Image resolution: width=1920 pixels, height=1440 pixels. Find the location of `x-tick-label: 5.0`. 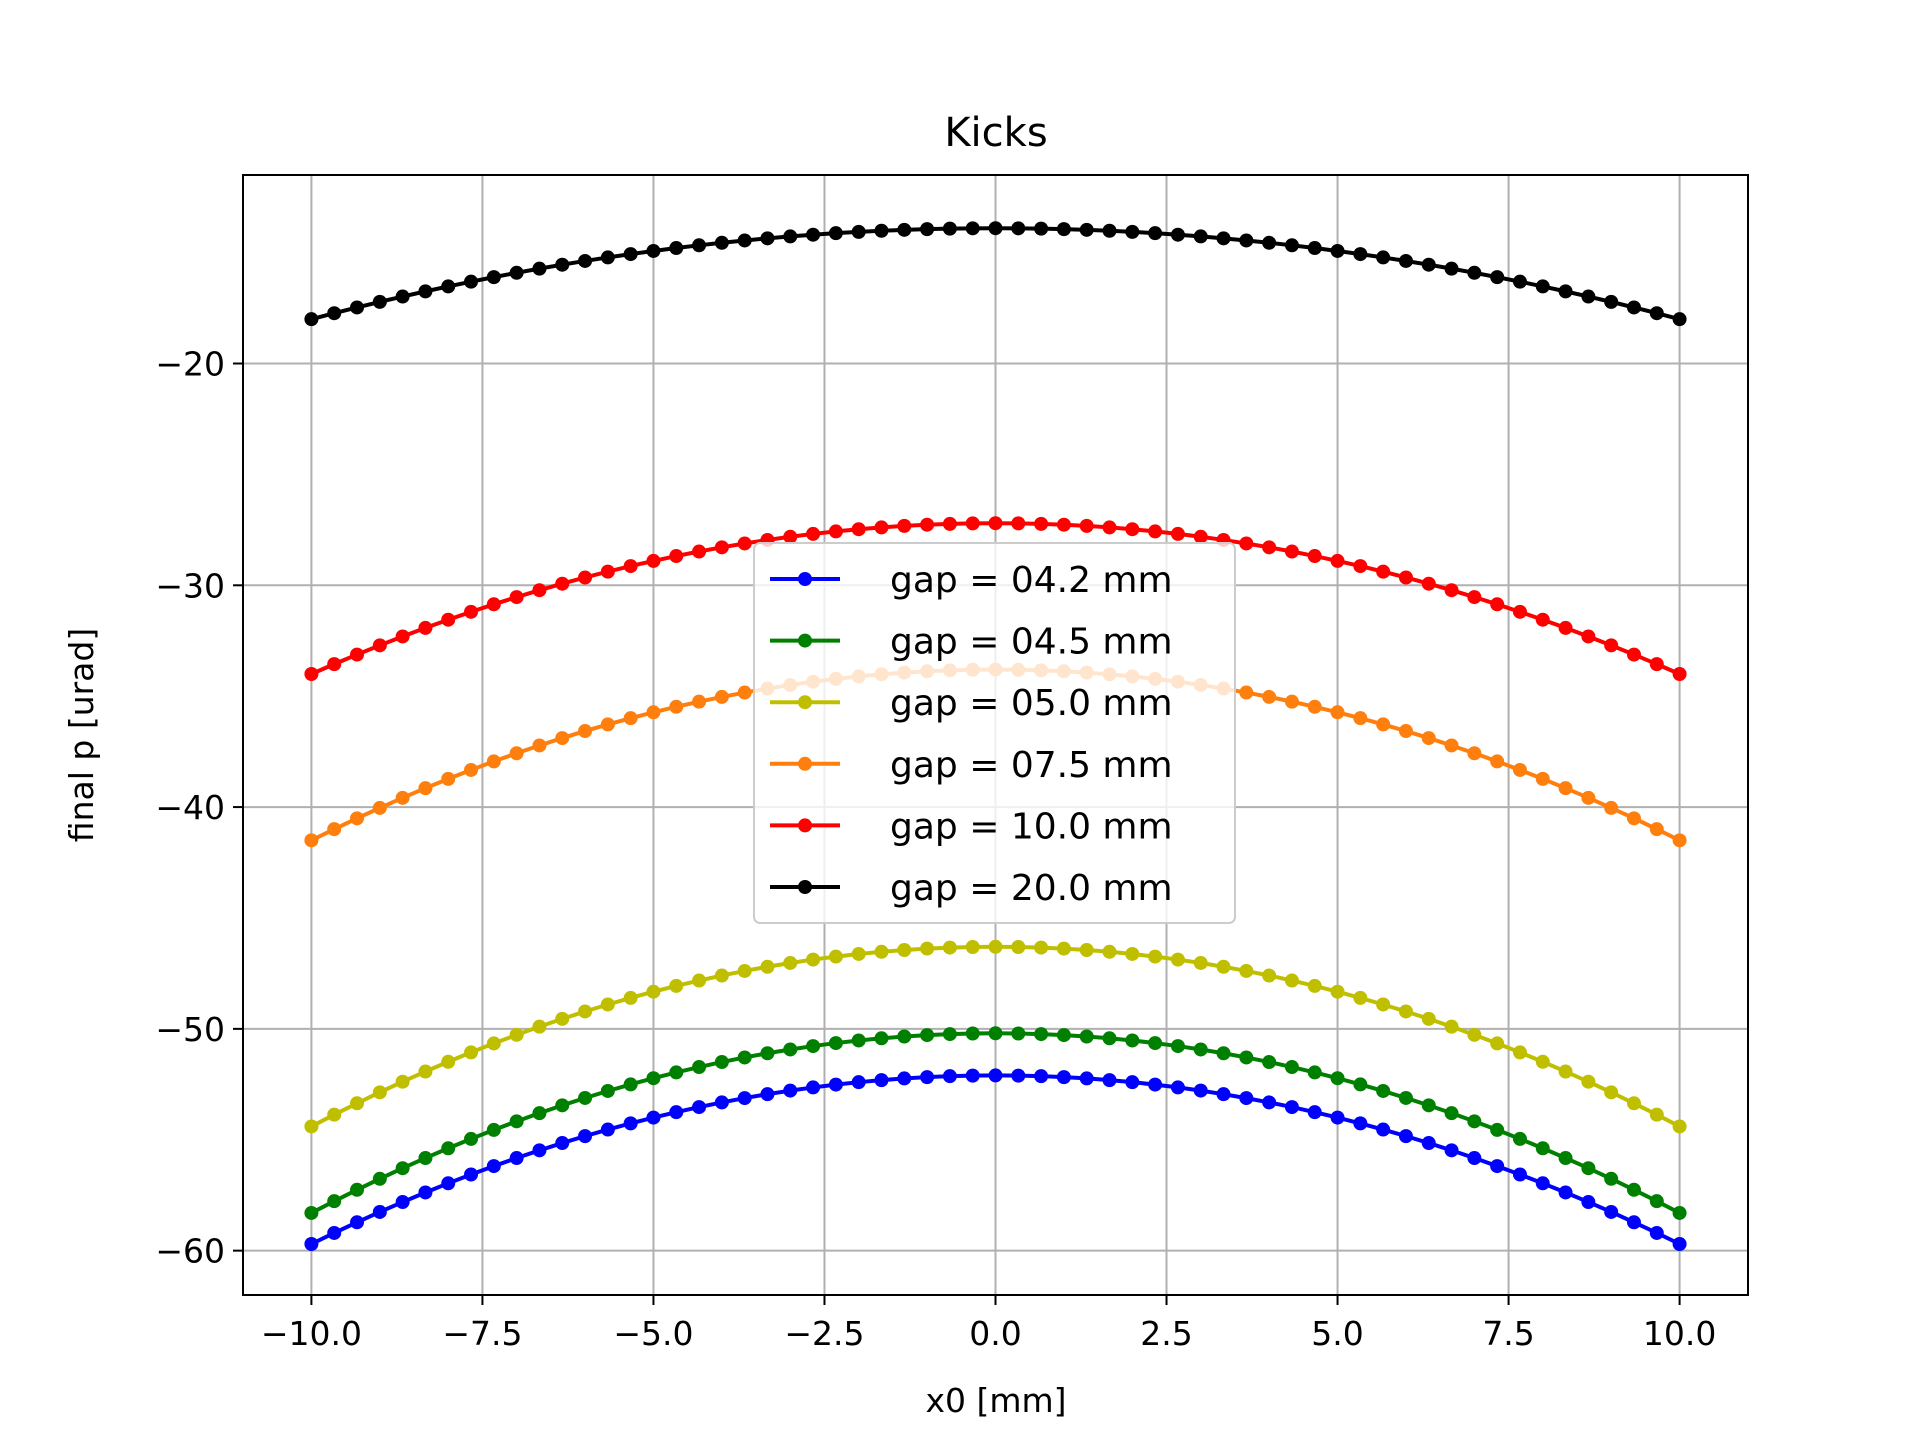

x-tick-label: 5.0 is located at coordinates (1337, 1333).